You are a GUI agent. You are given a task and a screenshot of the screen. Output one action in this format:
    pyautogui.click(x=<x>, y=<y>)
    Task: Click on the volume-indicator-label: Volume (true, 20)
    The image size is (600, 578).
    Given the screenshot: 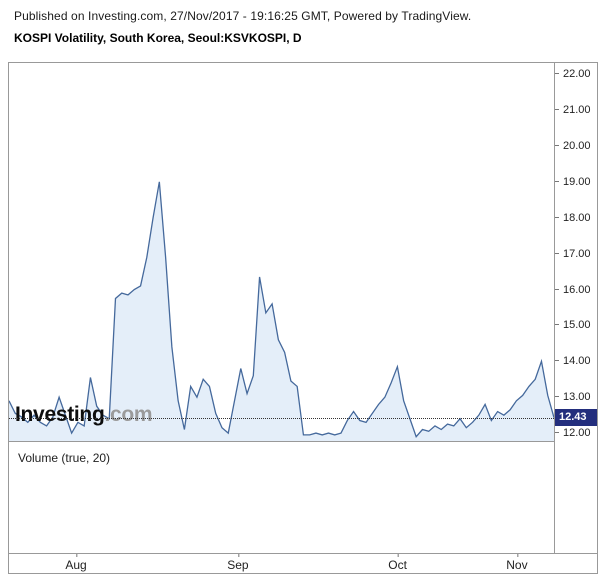 What is the action you would take?
    pyautogui.click(x=64, y=458)
    